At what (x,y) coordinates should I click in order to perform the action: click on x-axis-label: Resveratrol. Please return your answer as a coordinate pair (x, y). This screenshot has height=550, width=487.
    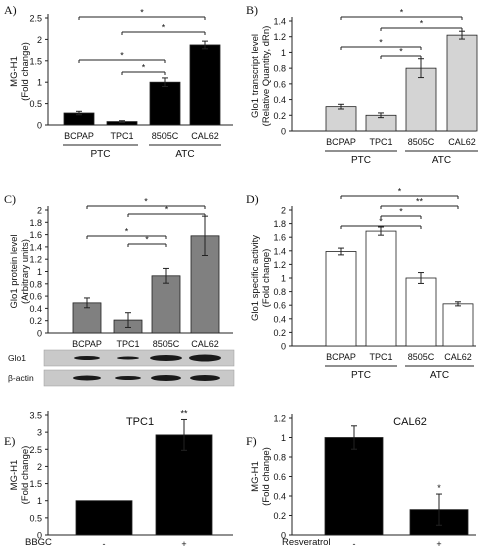
    Looking at the image, I should click on (306, 542).